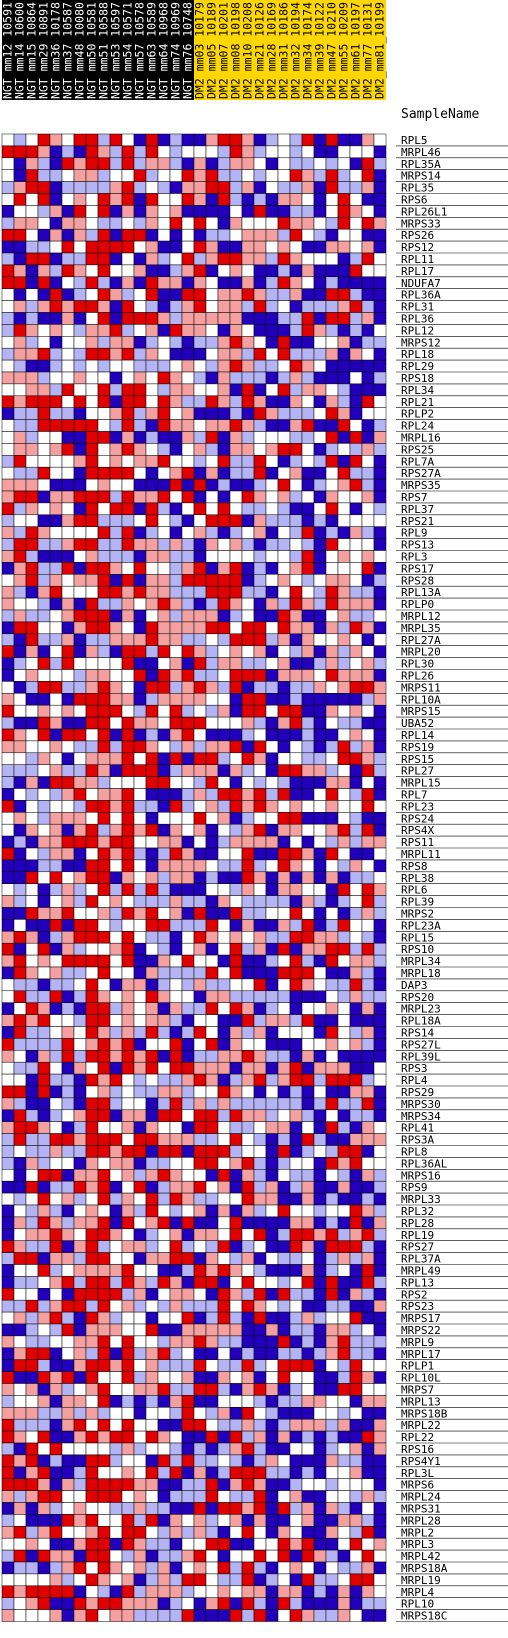 Image resolution: width=508 pixels, height=1638 pixels. I want to click on row-label: RPL30, so click(417, 664).